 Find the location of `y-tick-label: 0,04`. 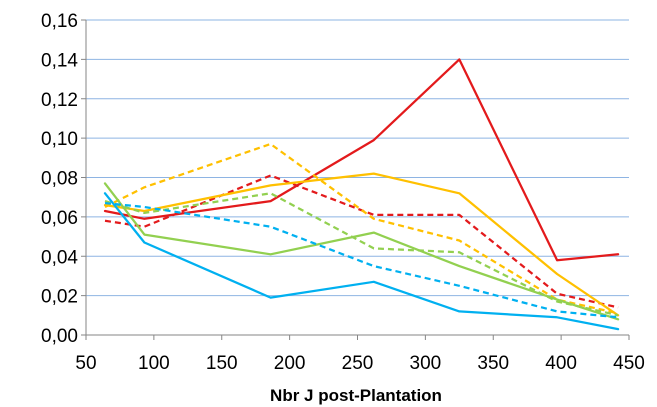

y-tick-label: 0,04 is located at coordinates (59, 257).